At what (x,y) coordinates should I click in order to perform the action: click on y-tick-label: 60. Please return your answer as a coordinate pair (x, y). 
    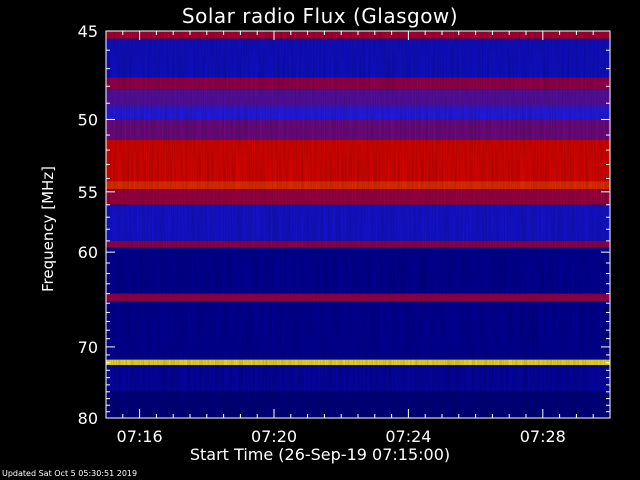
    Looking at the image, I should click on (88, 252).